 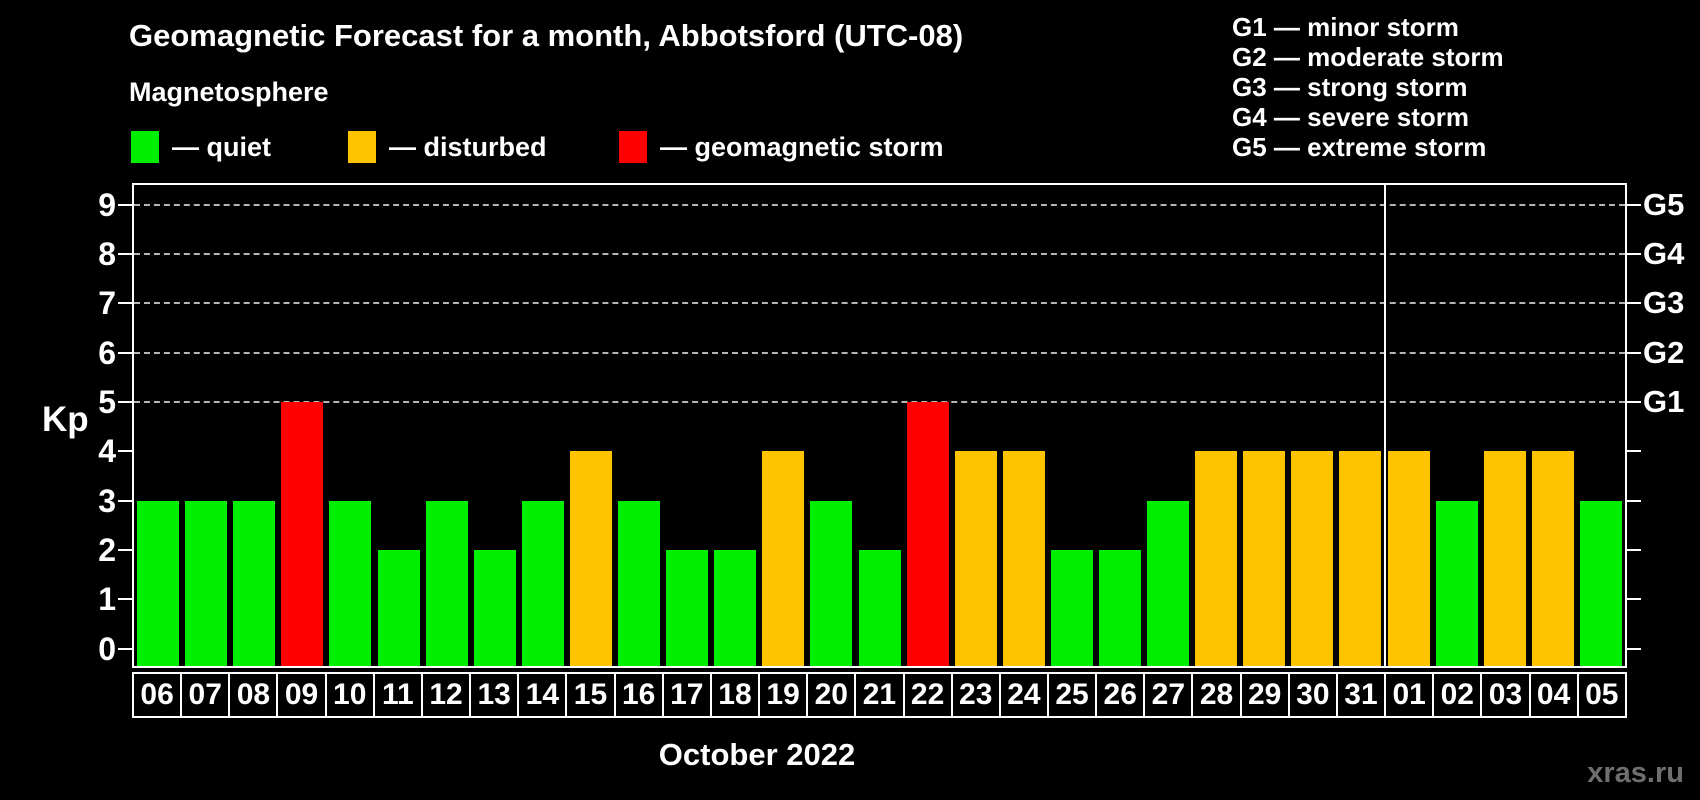 What do you see at coordinates (349, 695) in the screenshot?
I see `x-tick-label: 10` at bounding box center [349, 695].